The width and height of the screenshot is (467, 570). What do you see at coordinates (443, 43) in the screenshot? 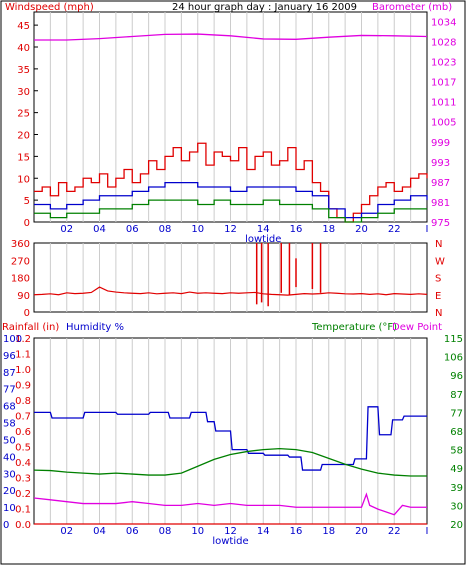
I see `right-tick-label: 1028` at bounding box center [443, 43].